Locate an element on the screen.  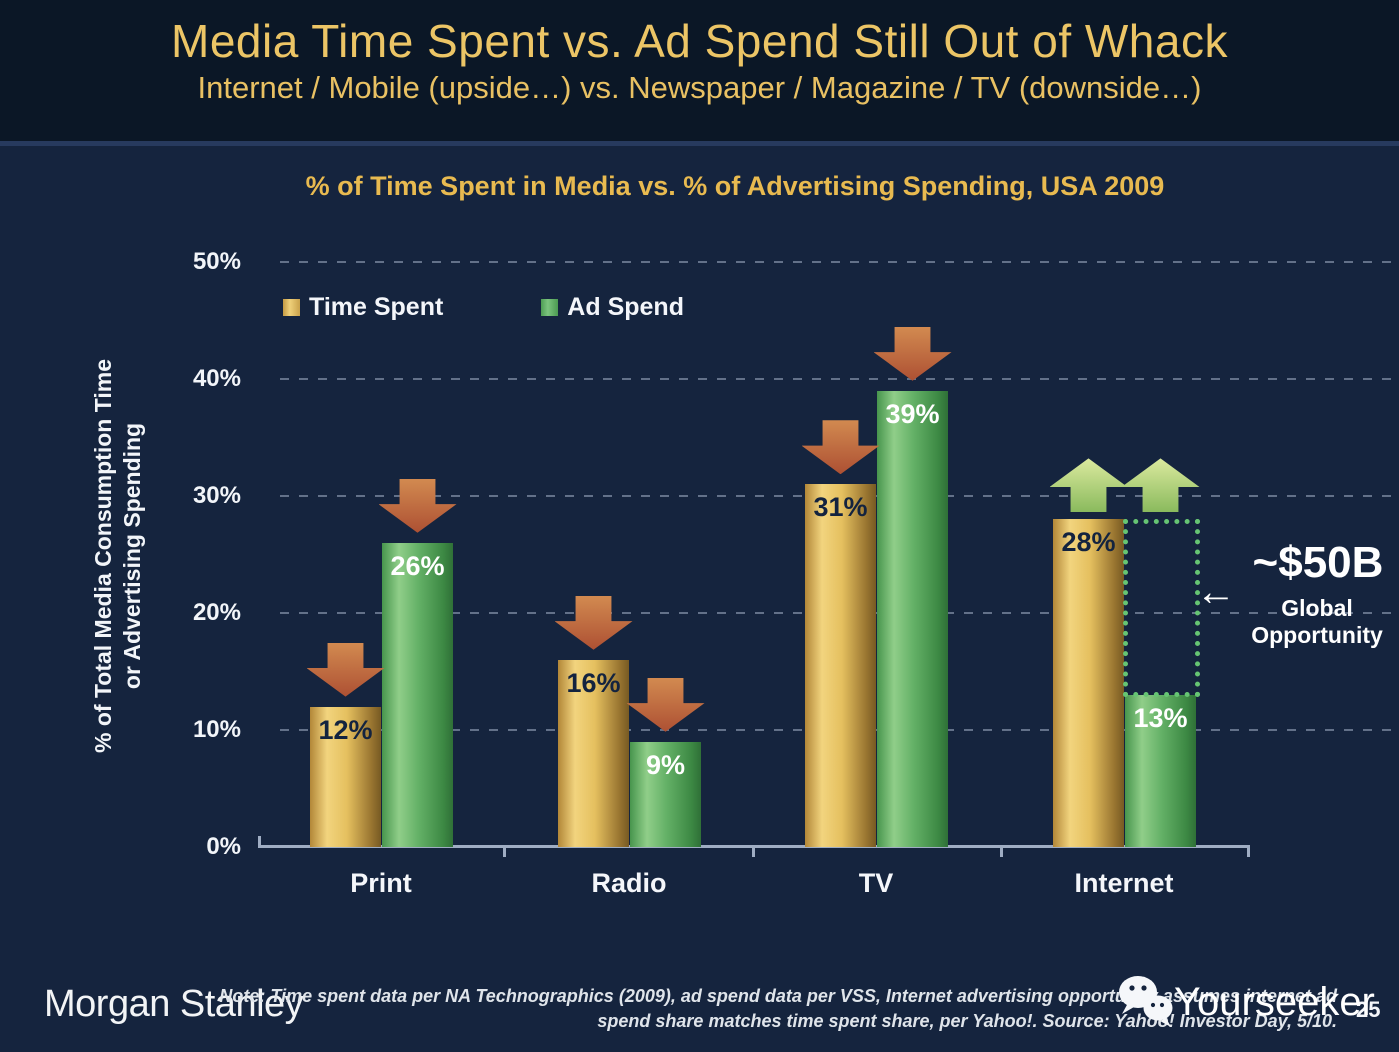
legend-label: Ad Spend is located at coordinates (625, 307).